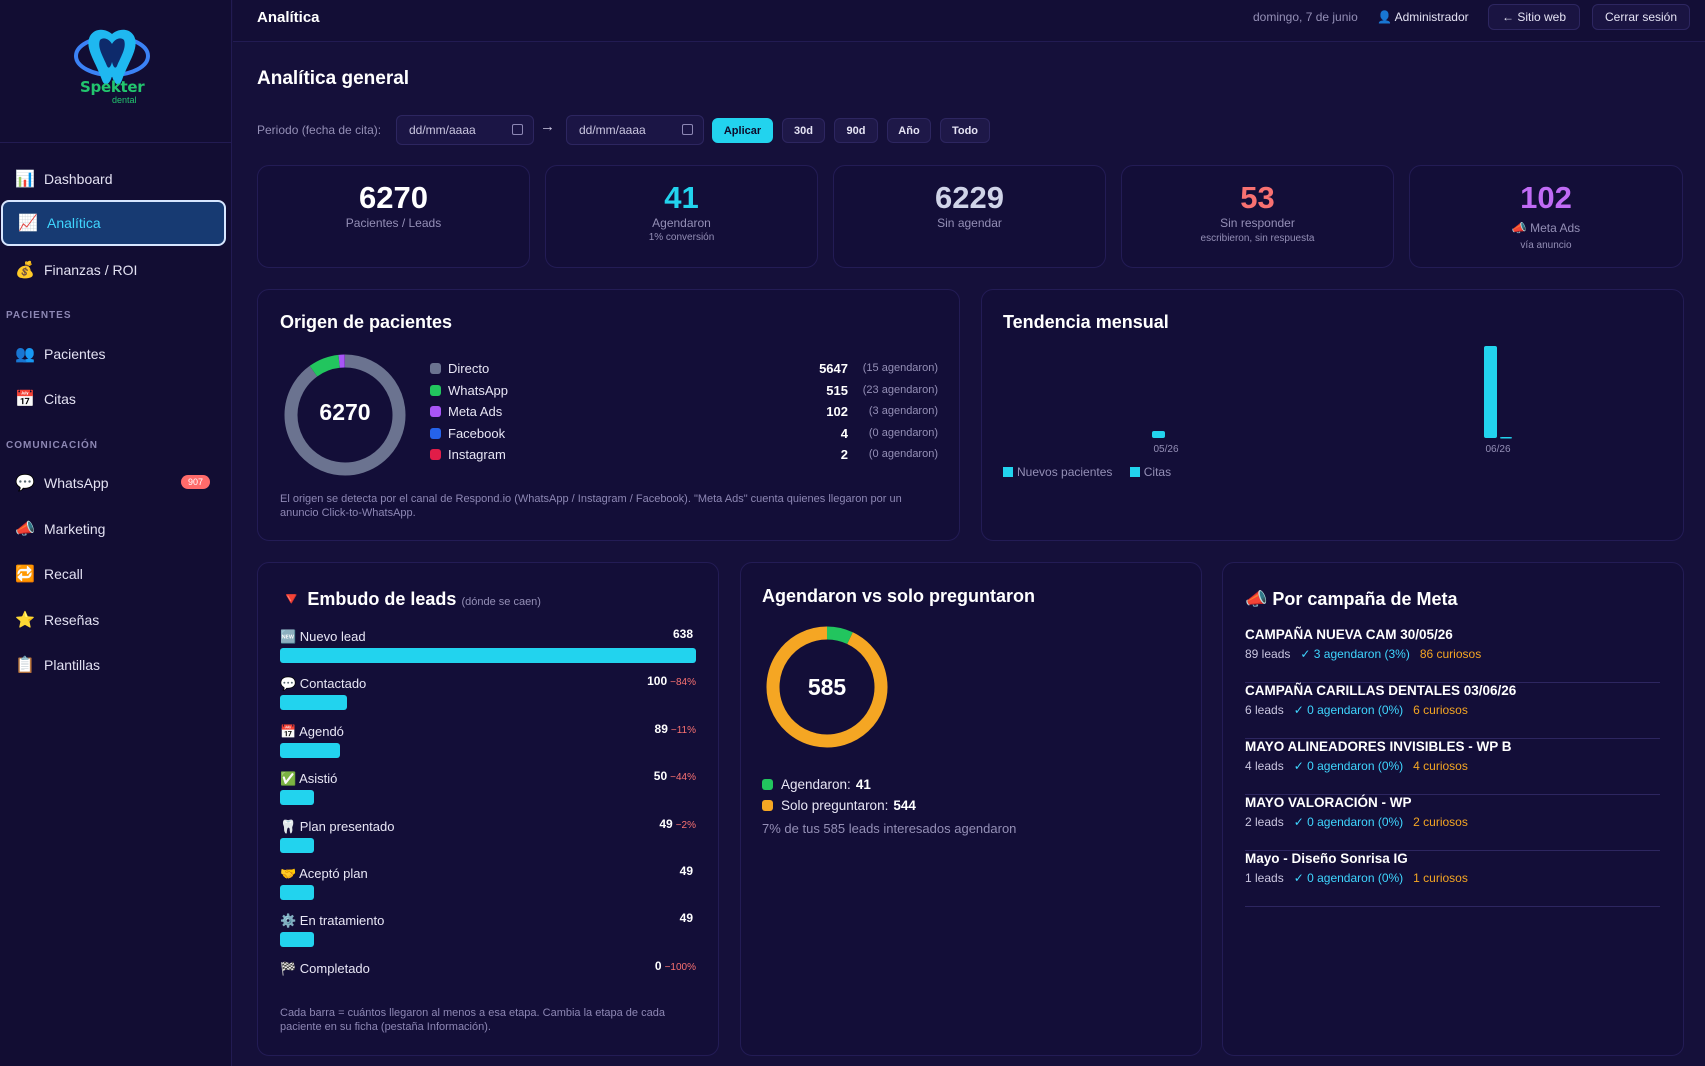 This screenshot has width=1705, height=1066. I want to click on campaign-stats: 4 leads ✓ 0 agendaron (0%) 4 curiosos, so click(1356, 766).